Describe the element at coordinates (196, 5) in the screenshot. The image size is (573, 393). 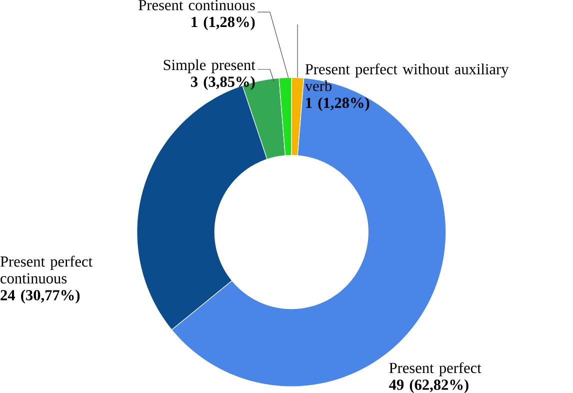
I see `slice-label: Present continuous` at that location.